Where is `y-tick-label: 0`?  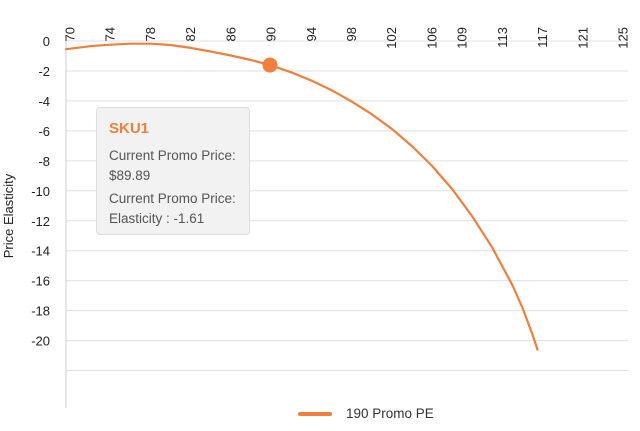
y-tick-label: 0 is located at coordinates (46, 41).